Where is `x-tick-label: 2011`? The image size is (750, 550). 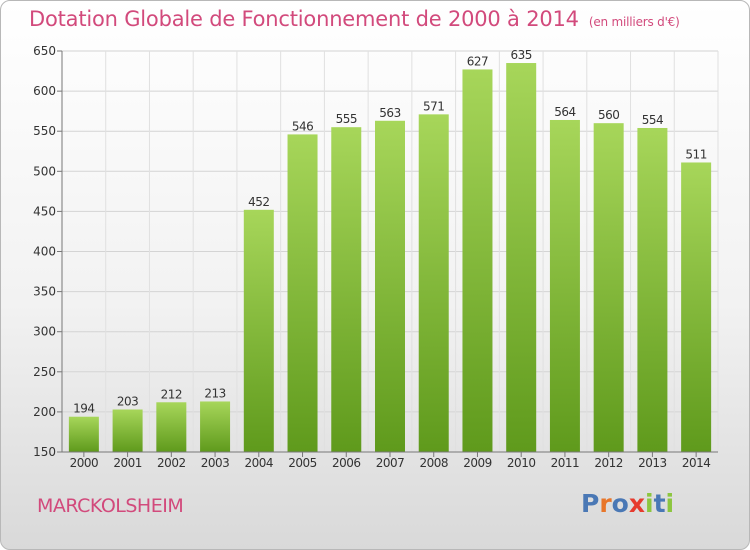 x-tick-label: 2011 is located at coordinates (565, 463).